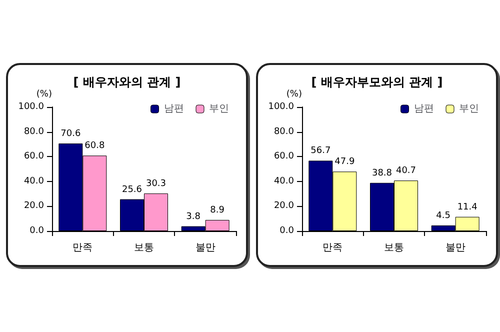 This screenshot has height=332, width=500. What do you see at coordinates (377, 82) in the screenshot?
I see `chart-title: [ 배우자부모와의 관계 ]` at bounding box center [377, 82].